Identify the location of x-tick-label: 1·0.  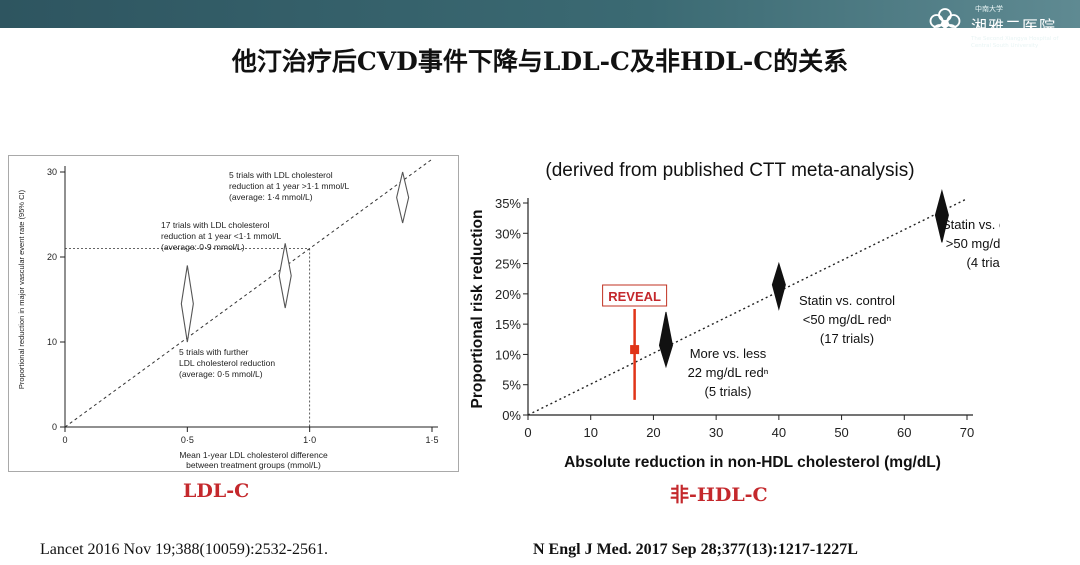
(309, 440).